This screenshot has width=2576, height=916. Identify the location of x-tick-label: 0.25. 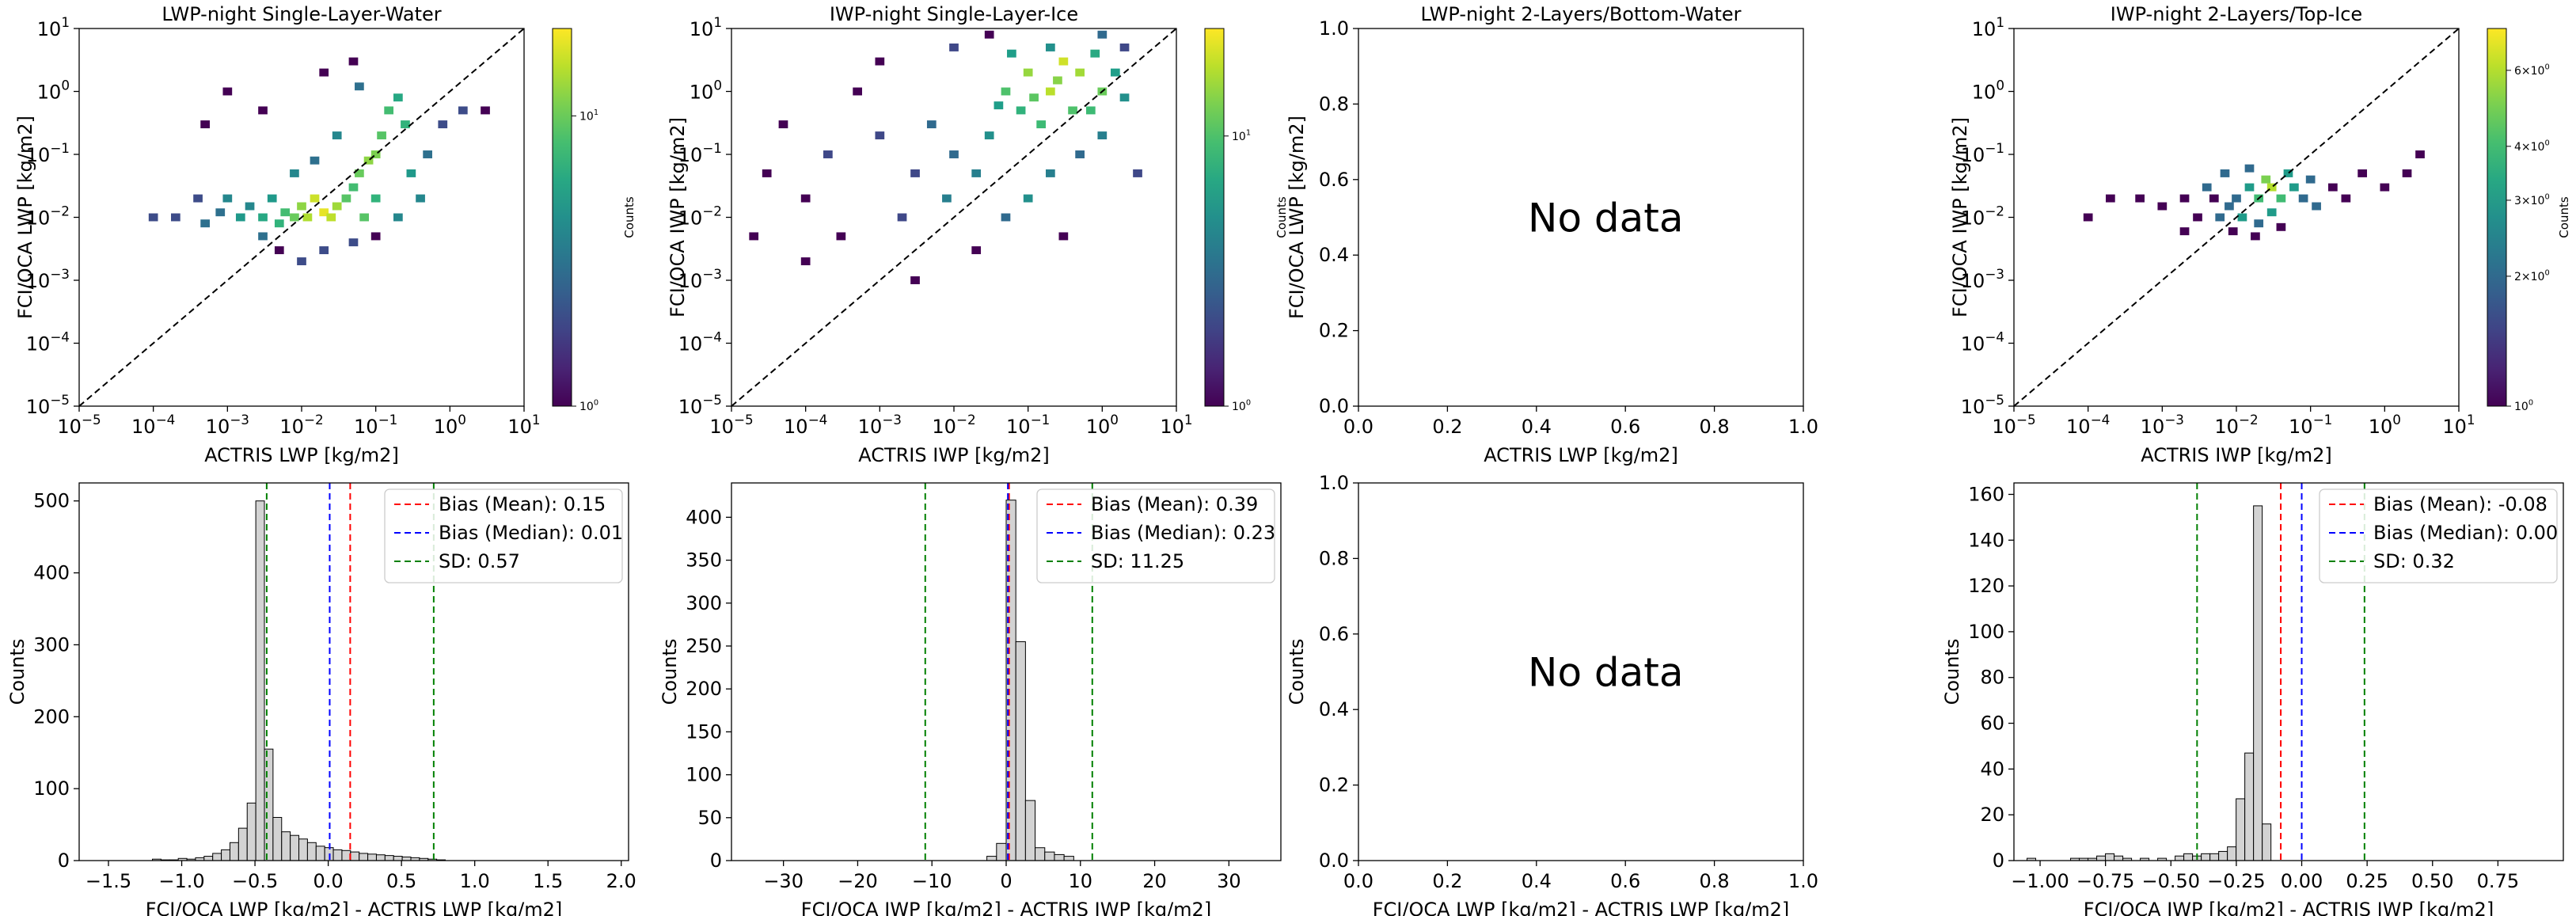
(2367, 881).